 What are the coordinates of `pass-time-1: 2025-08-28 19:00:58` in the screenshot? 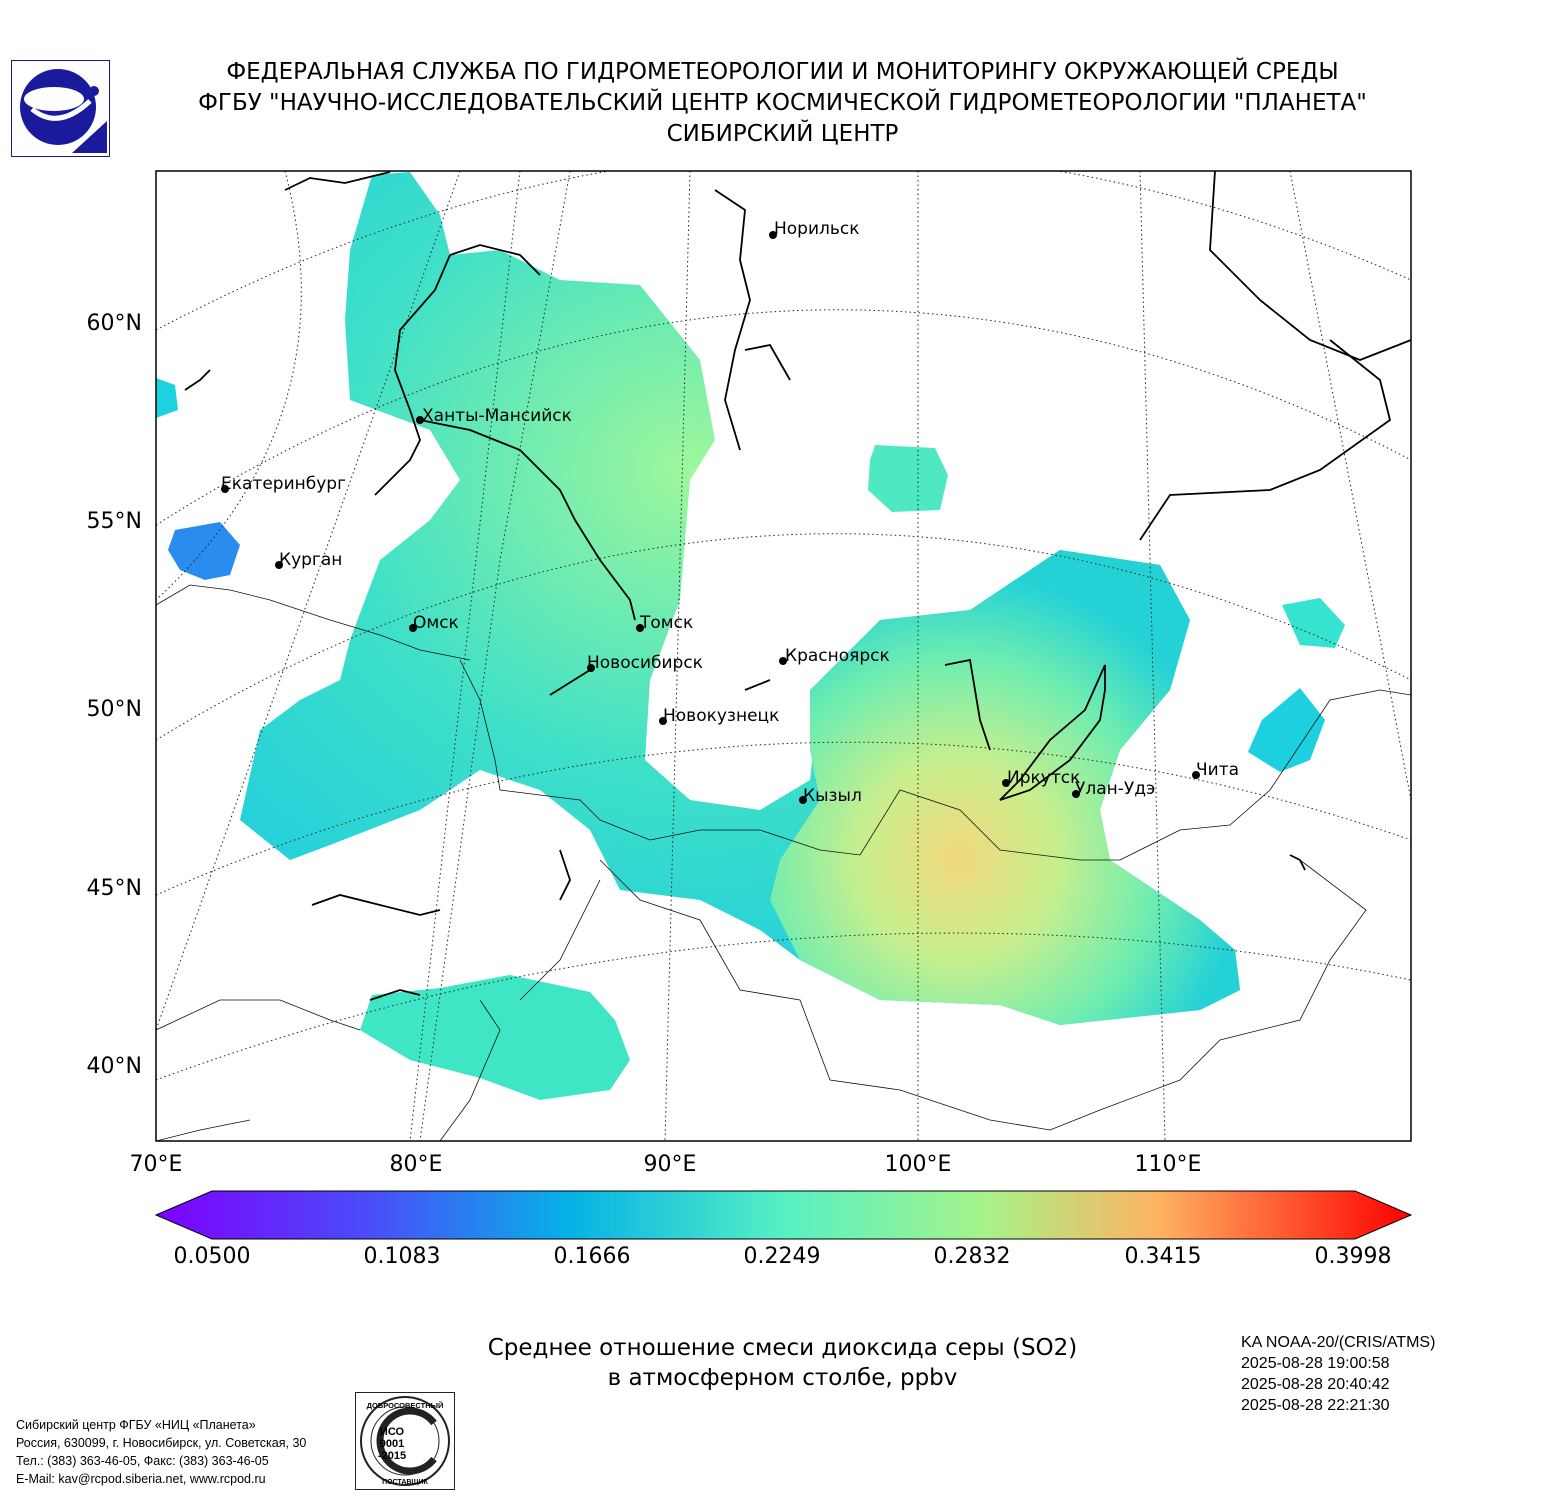 It's located at (1315, 1363).